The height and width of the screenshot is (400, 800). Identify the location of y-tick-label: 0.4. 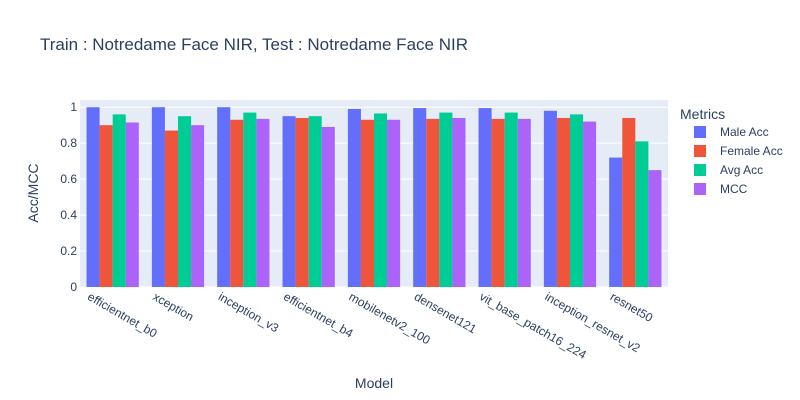
(68, 215).